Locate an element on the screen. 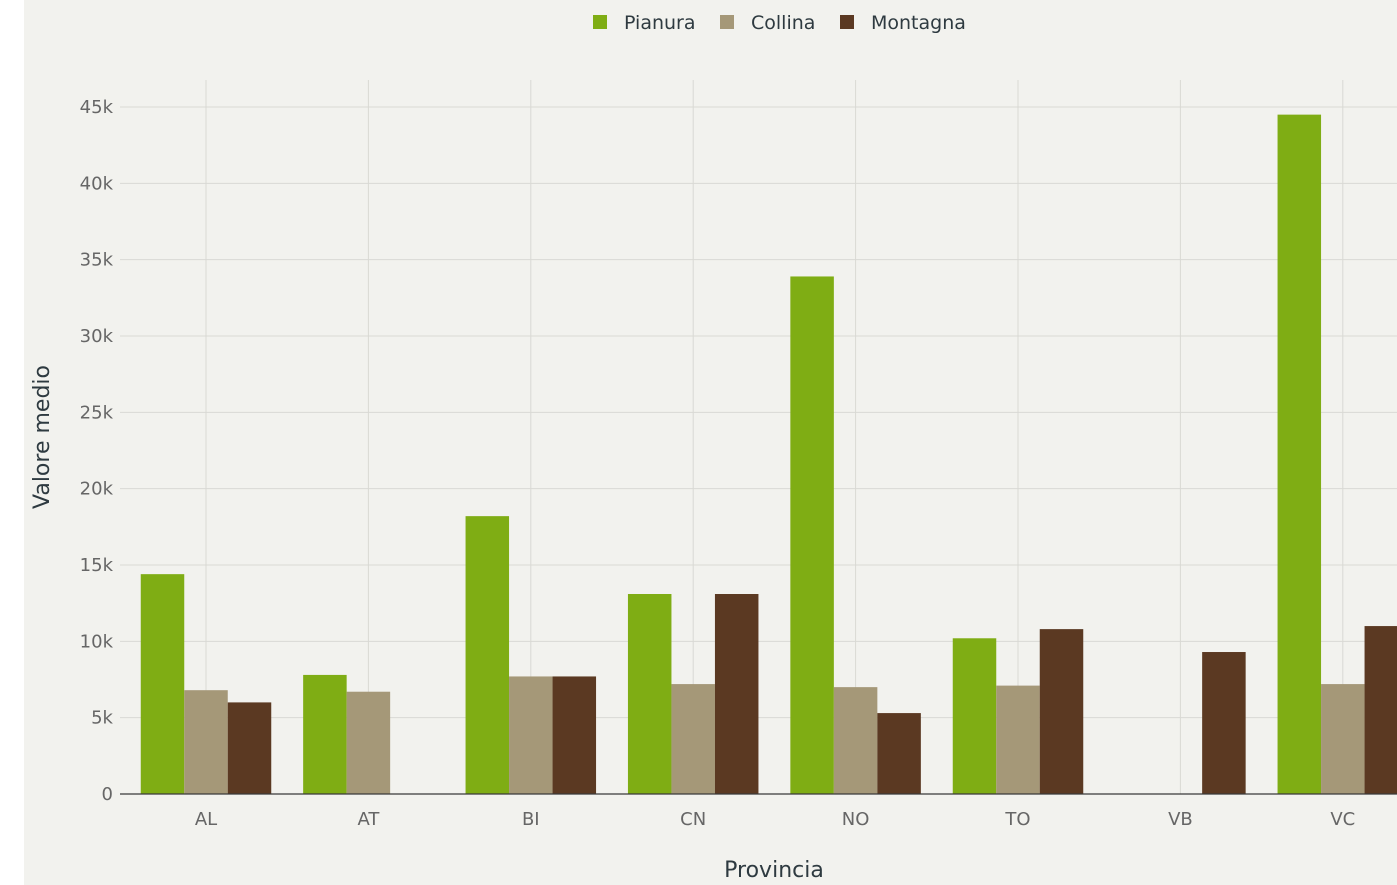 The width and height of the screenshot is (1397, 885). y-tick-label: 35k is located at coordinates (97, 260).